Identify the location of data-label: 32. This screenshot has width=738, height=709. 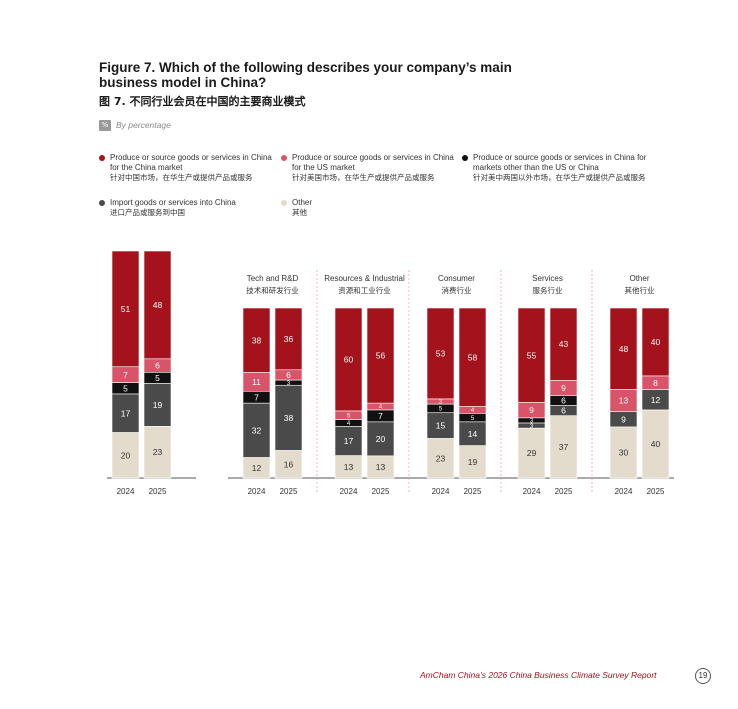
(257, 430).